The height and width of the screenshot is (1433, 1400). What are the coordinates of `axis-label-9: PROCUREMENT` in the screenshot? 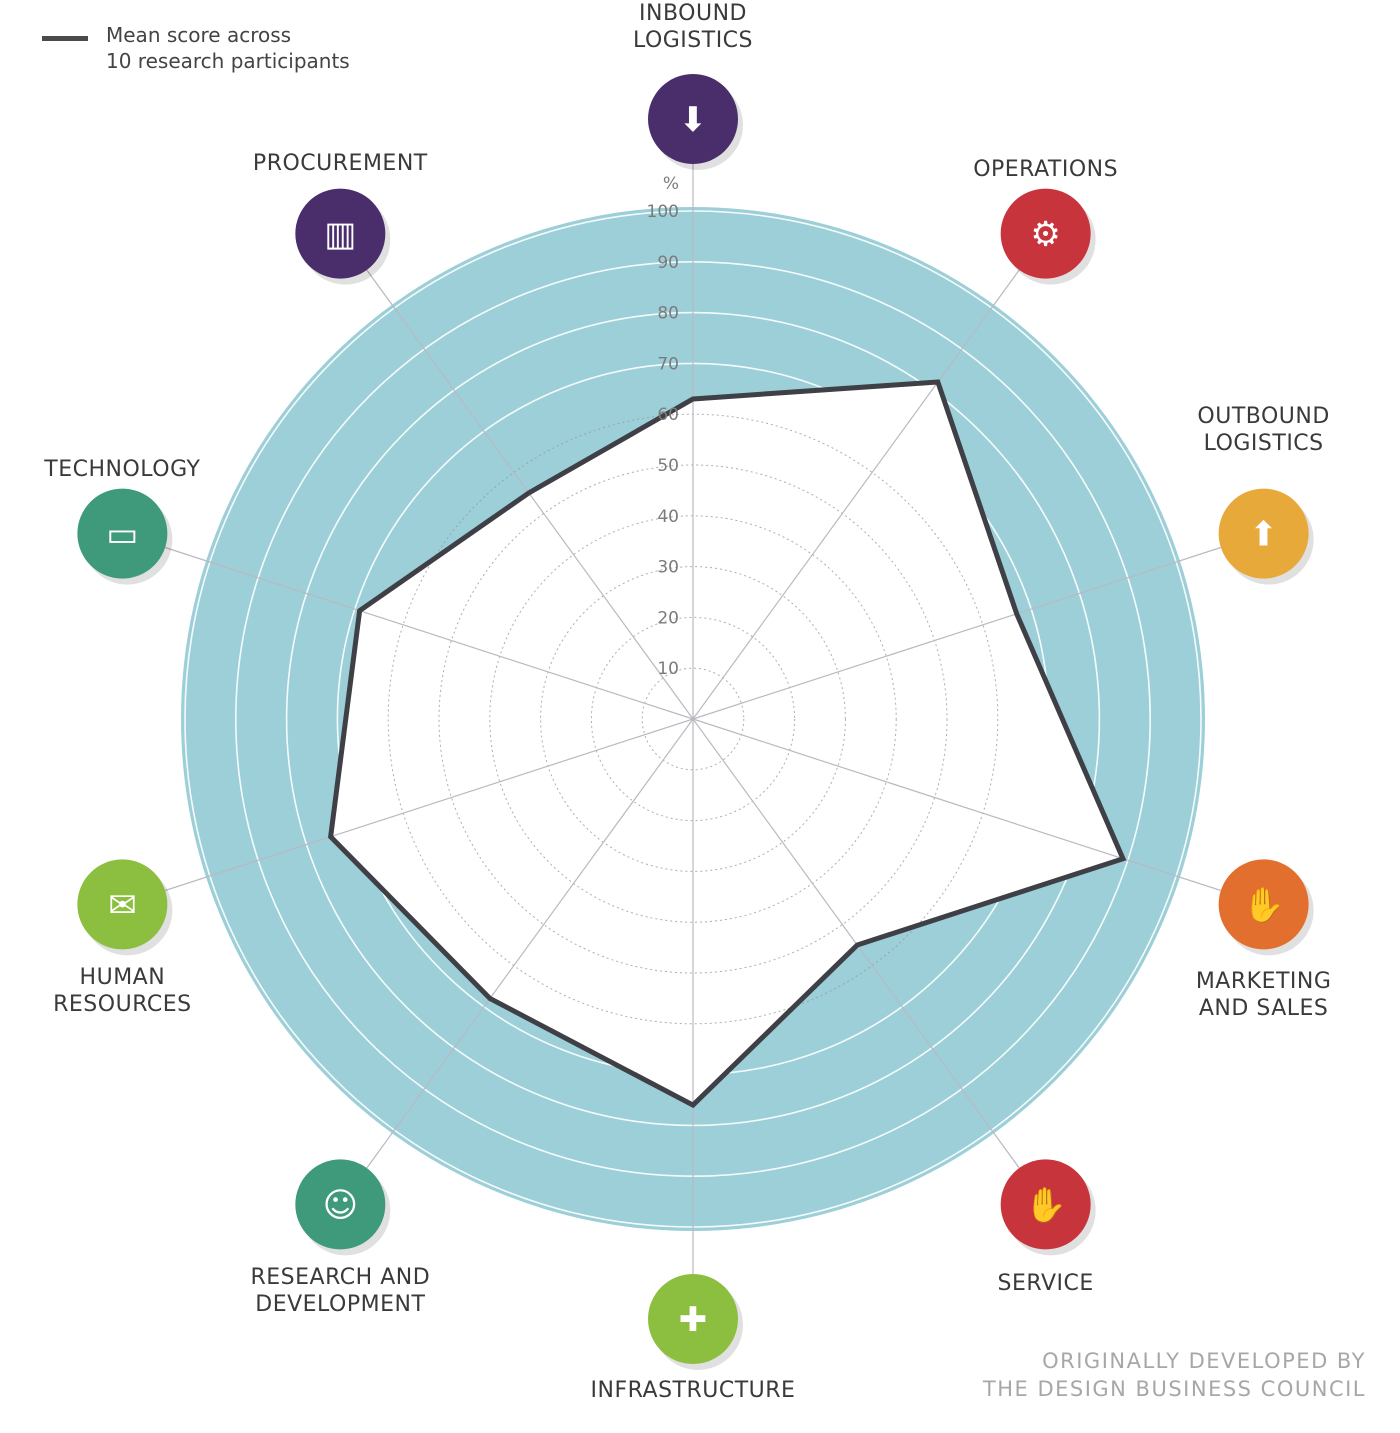 It's located at (340, 163).